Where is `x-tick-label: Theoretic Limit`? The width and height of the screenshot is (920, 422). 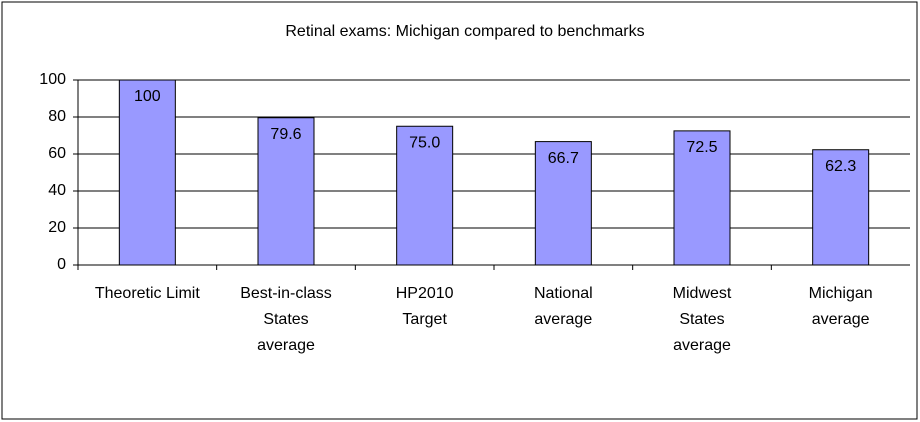
x-tick-label: Theoretic Limit is located at coordinates (147, 293).